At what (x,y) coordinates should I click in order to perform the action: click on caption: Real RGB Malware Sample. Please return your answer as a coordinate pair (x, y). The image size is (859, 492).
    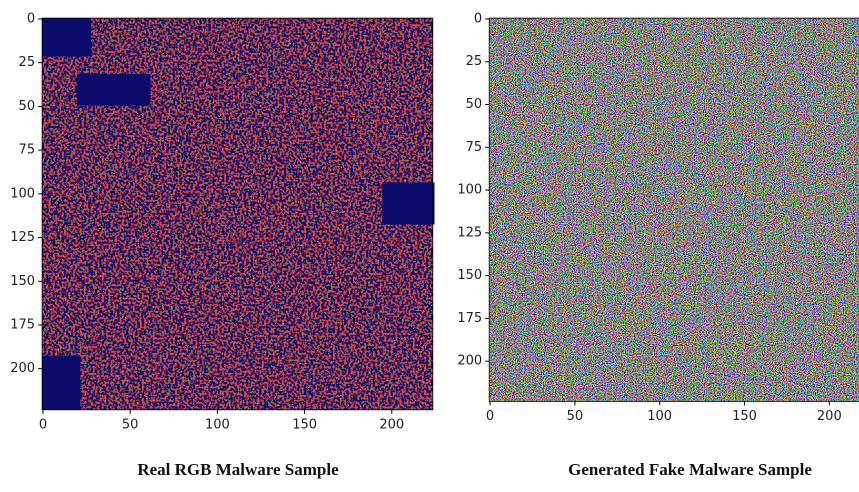
    Looking at the image, I should click on (238, 469).